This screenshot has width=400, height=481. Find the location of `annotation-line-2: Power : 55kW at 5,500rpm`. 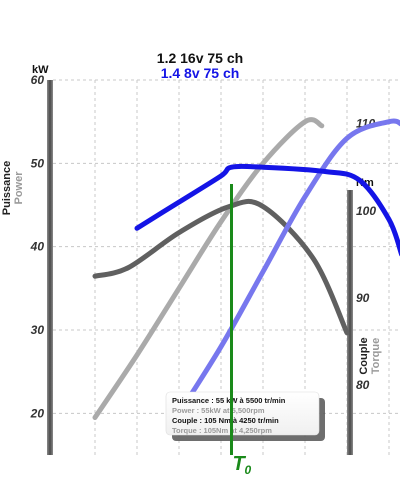

annotation-line-2: Power : 55kW at 5,500rpm is located at coordinates (218, 410).